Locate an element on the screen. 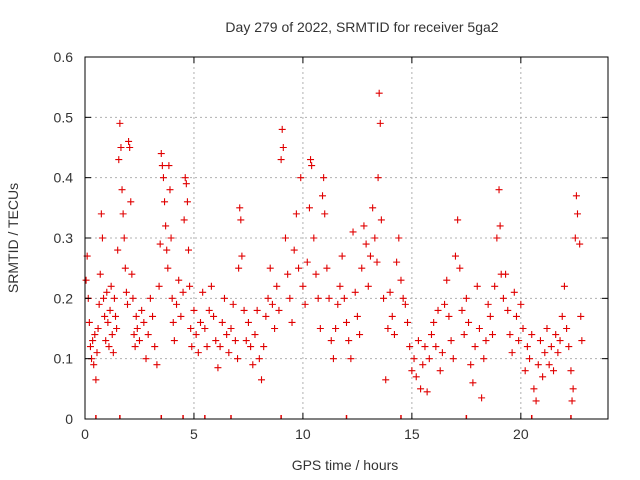 The height and width of the screenshot is (480, 640). y-tick-label: 0.1 is located at coordinates (64, 359).